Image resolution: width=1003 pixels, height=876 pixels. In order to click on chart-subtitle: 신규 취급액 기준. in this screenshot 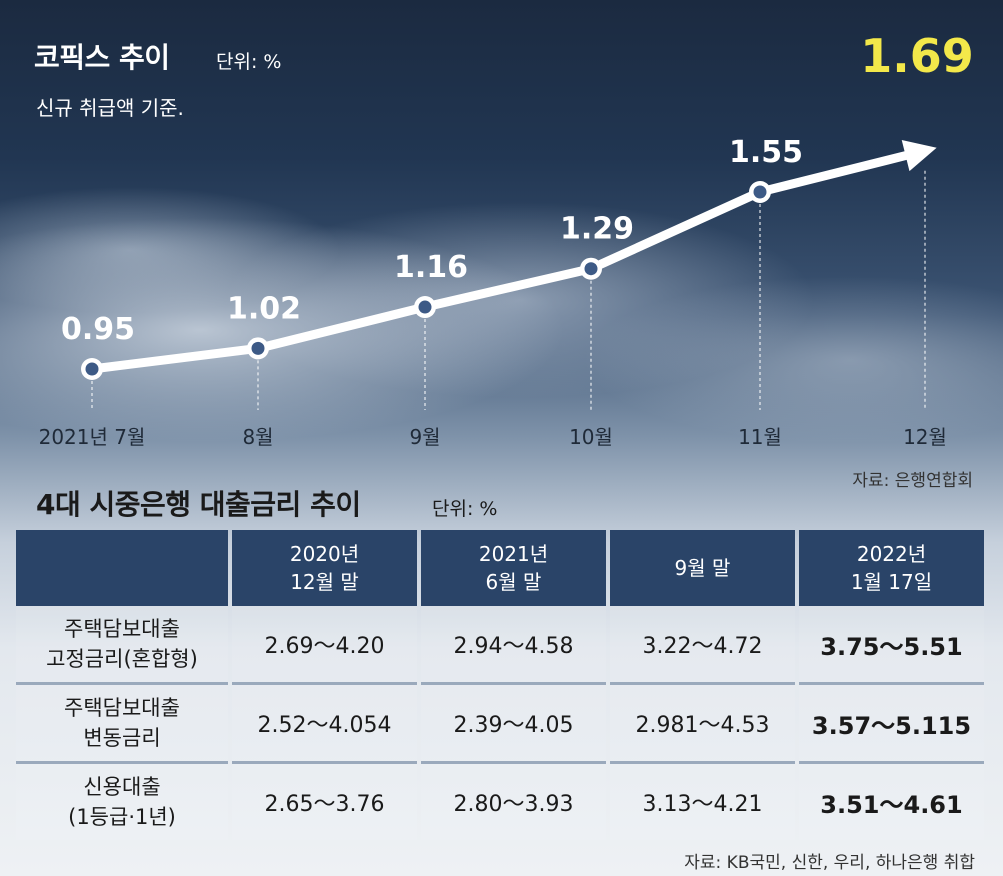, I will do `click(110, 108)`.